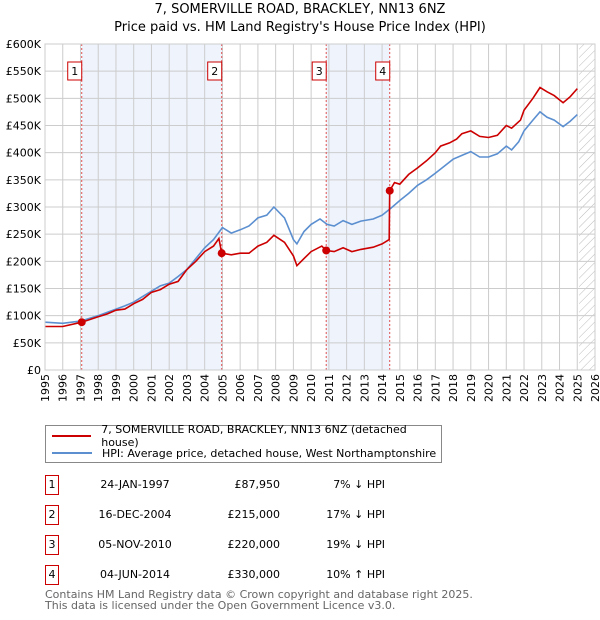  I want to click on legend-hpi-swatch, so click(72, 453).